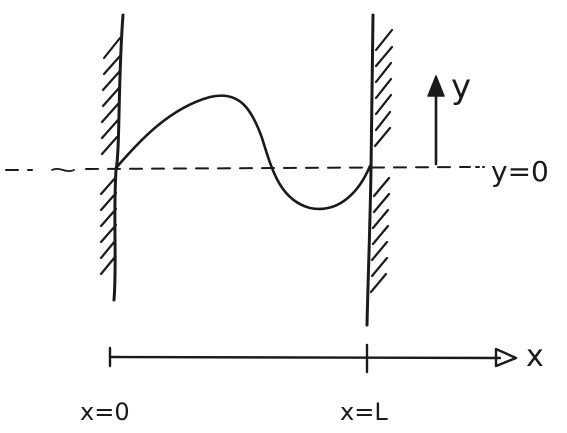  Describe the element at coordinates (243, 152) in the screenshot. I see `string-curve` at that location.